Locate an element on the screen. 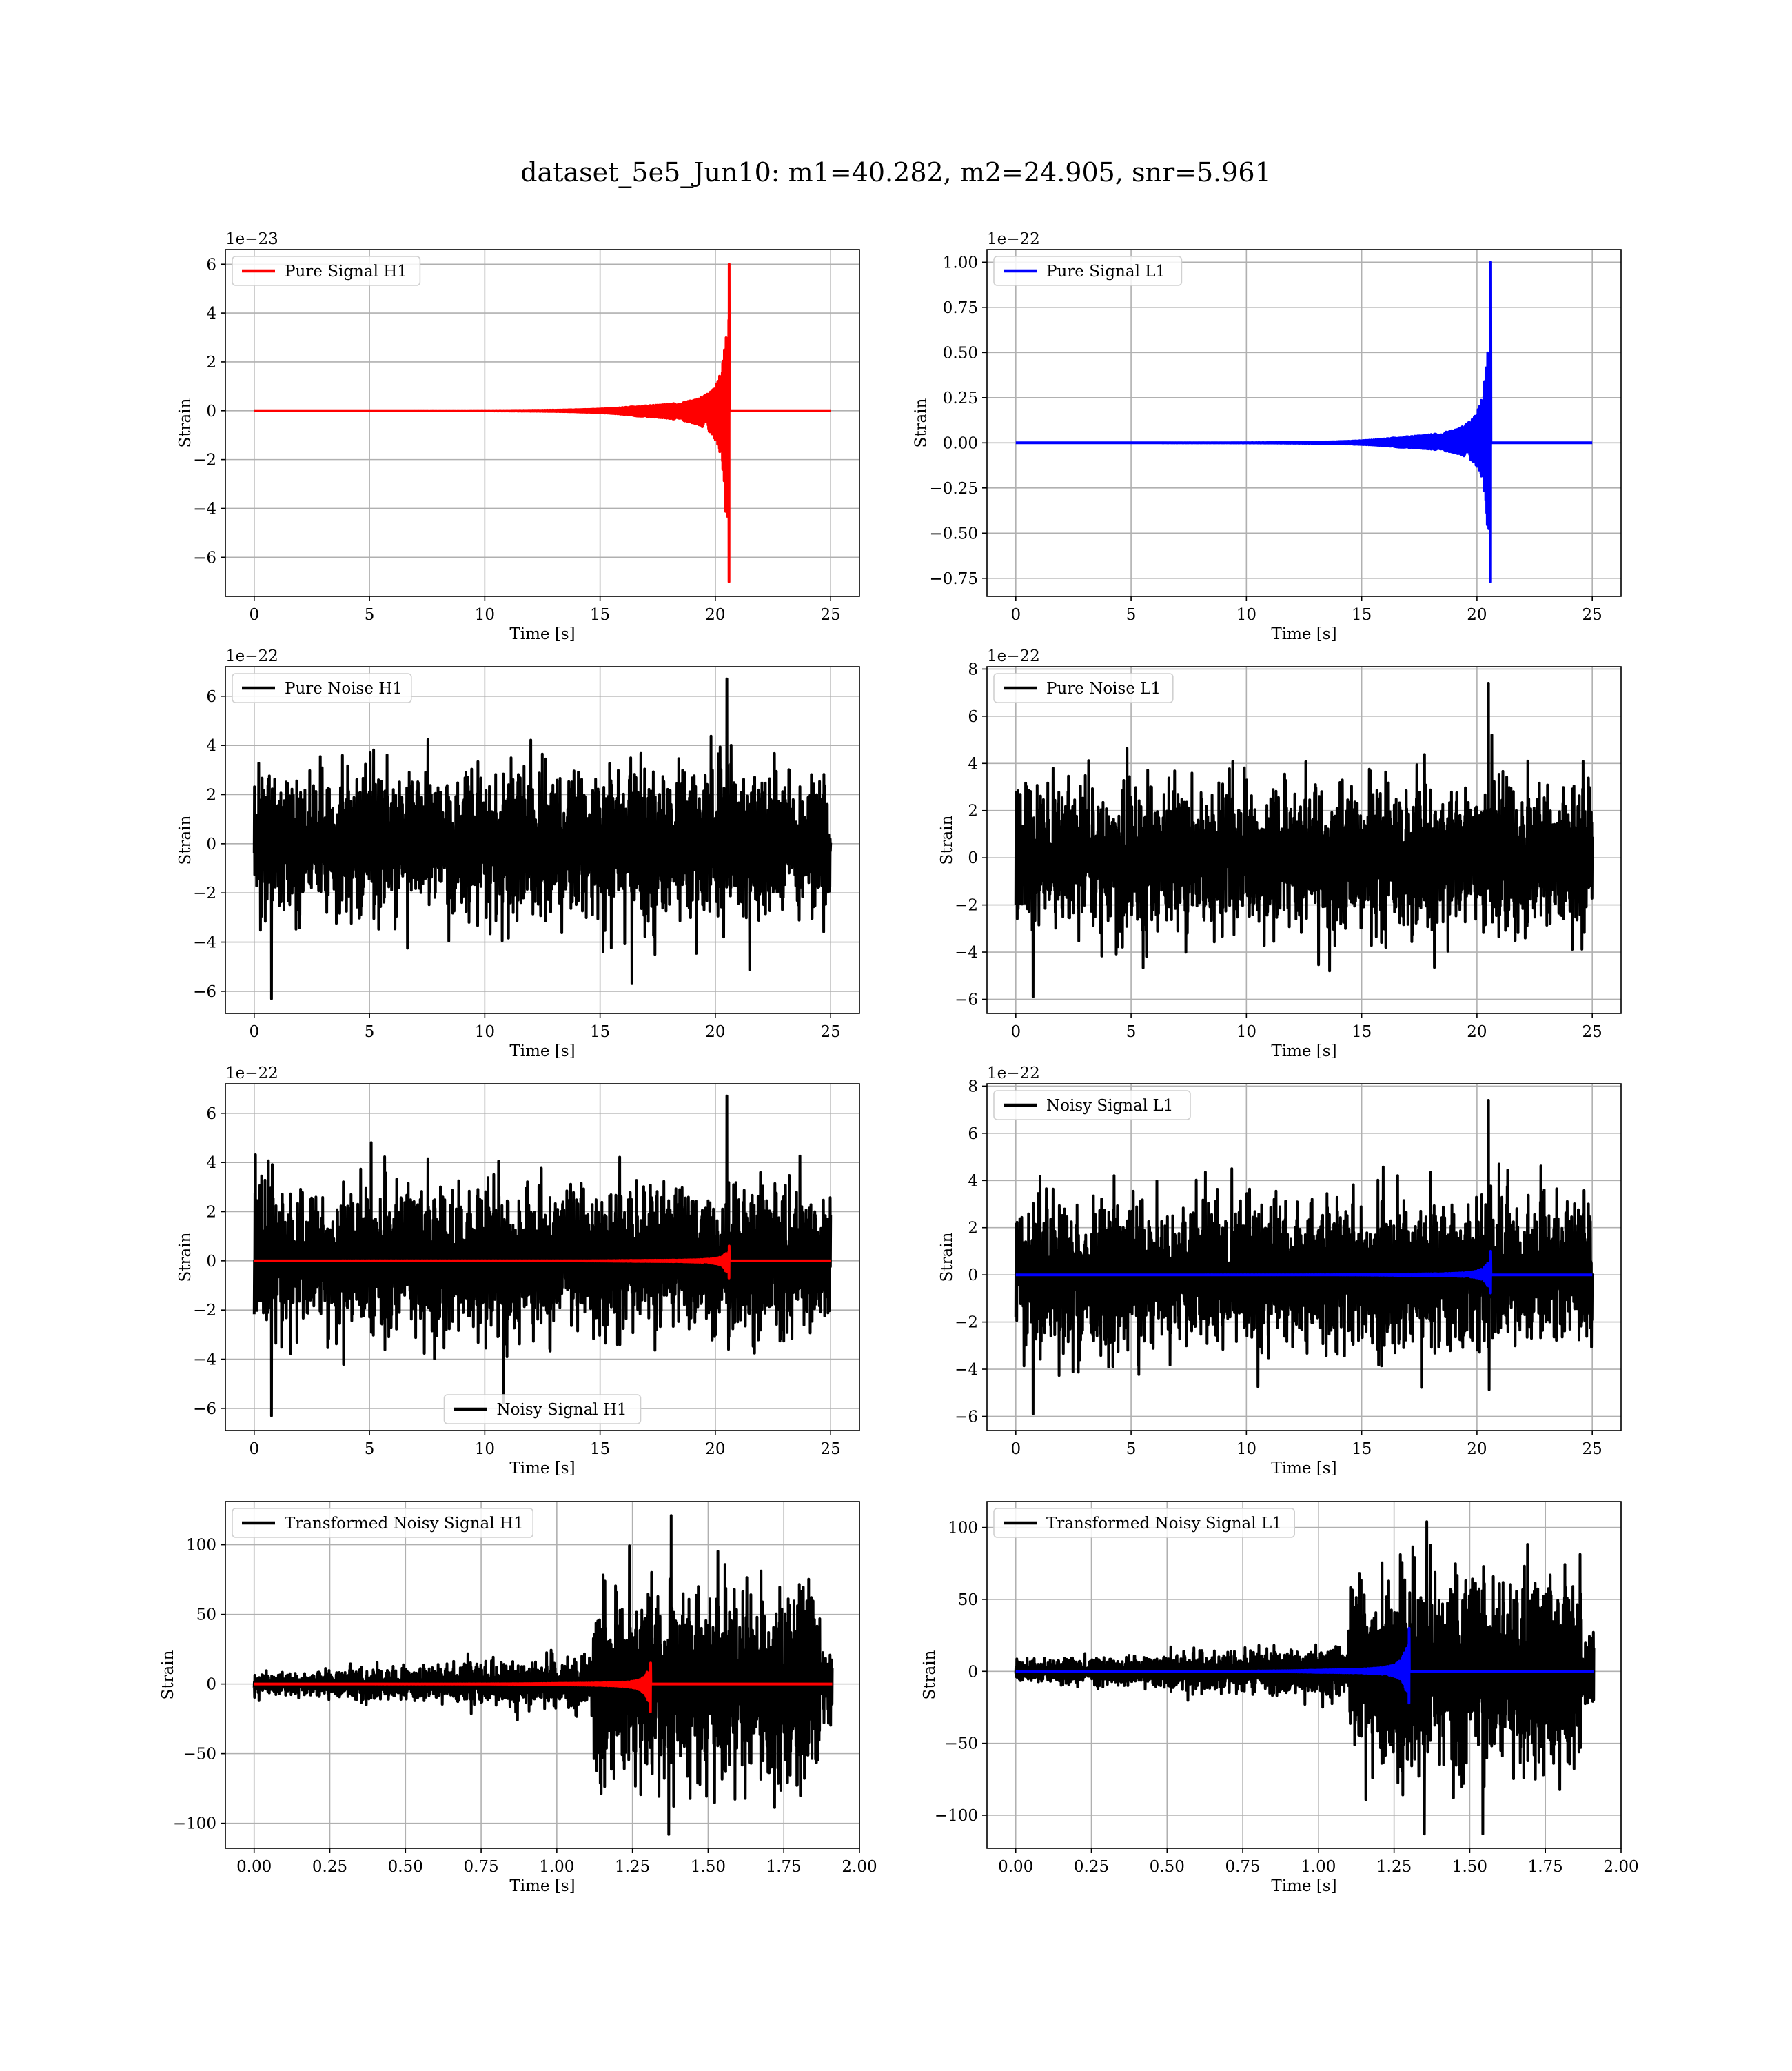  x-tick-label: 0.75 is located at coordinates (1242, 1867).